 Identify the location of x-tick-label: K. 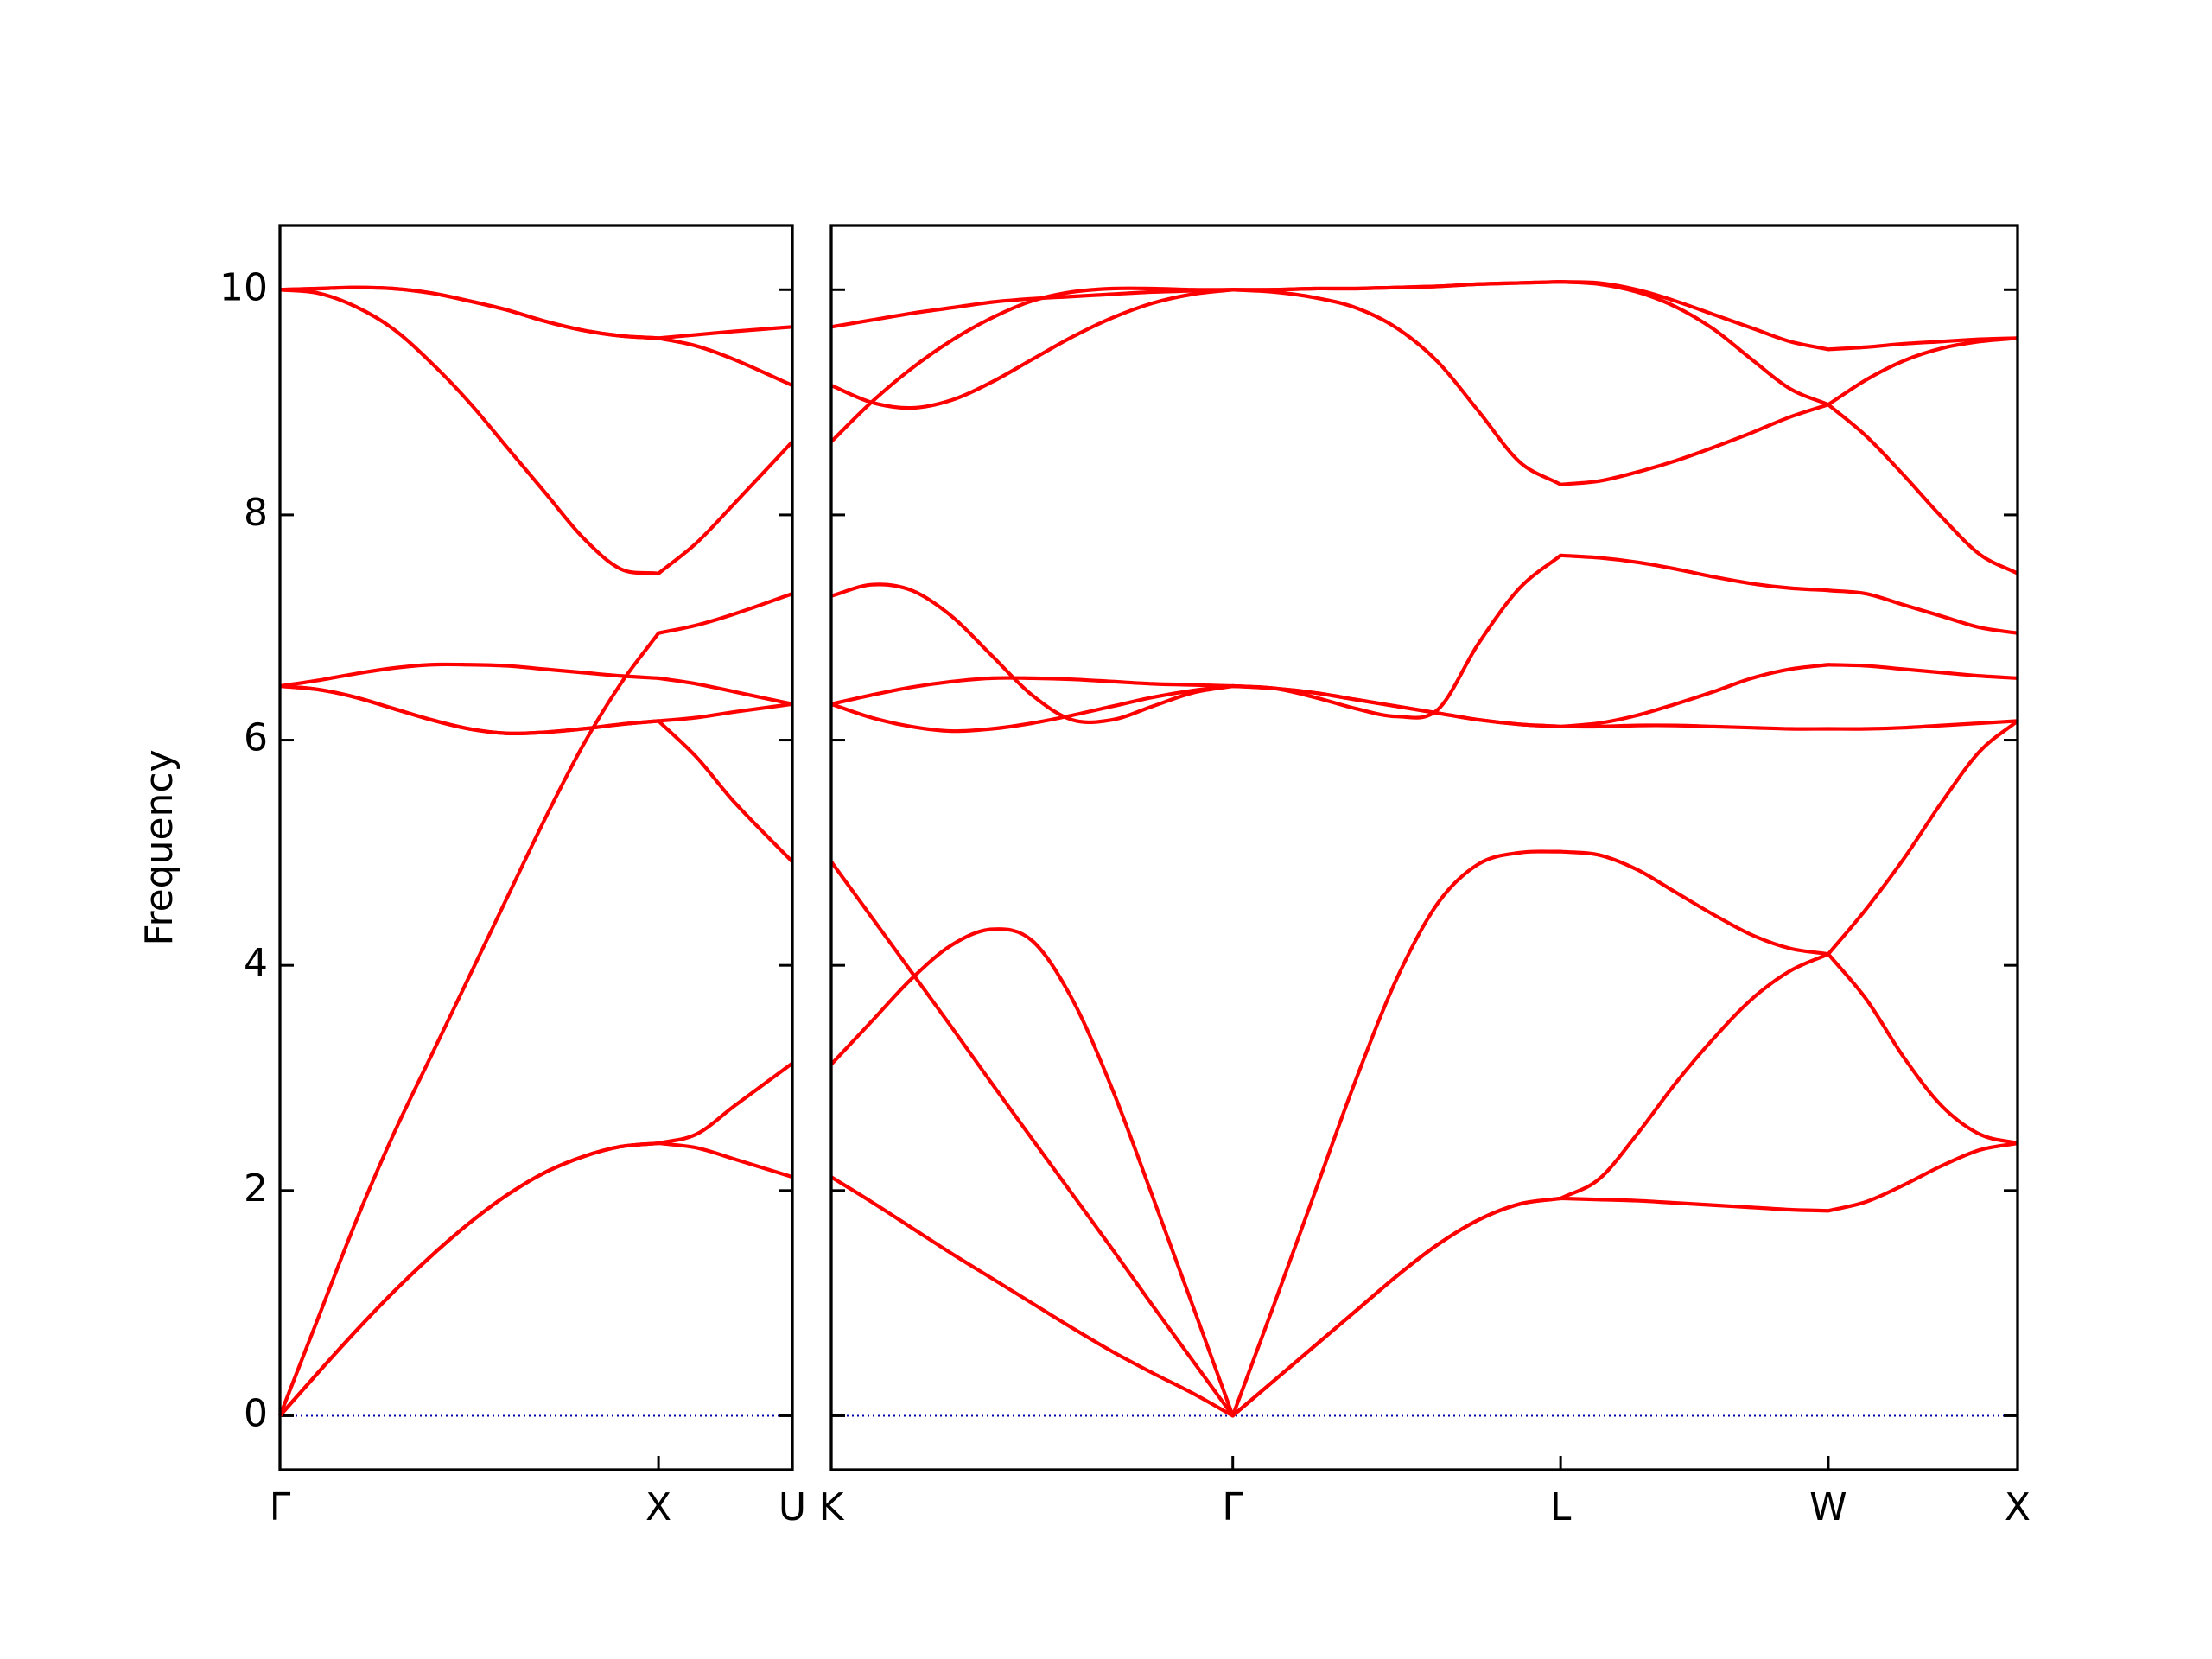
(832, 1507).